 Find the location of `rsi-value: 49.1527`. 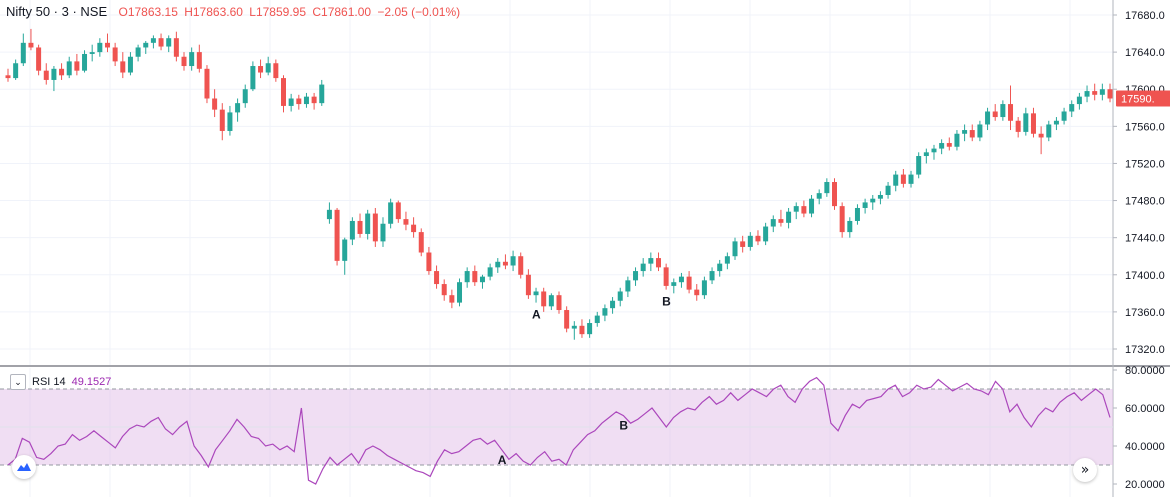

rsi-value: 49.1527 is located at coordinates (91, 382).